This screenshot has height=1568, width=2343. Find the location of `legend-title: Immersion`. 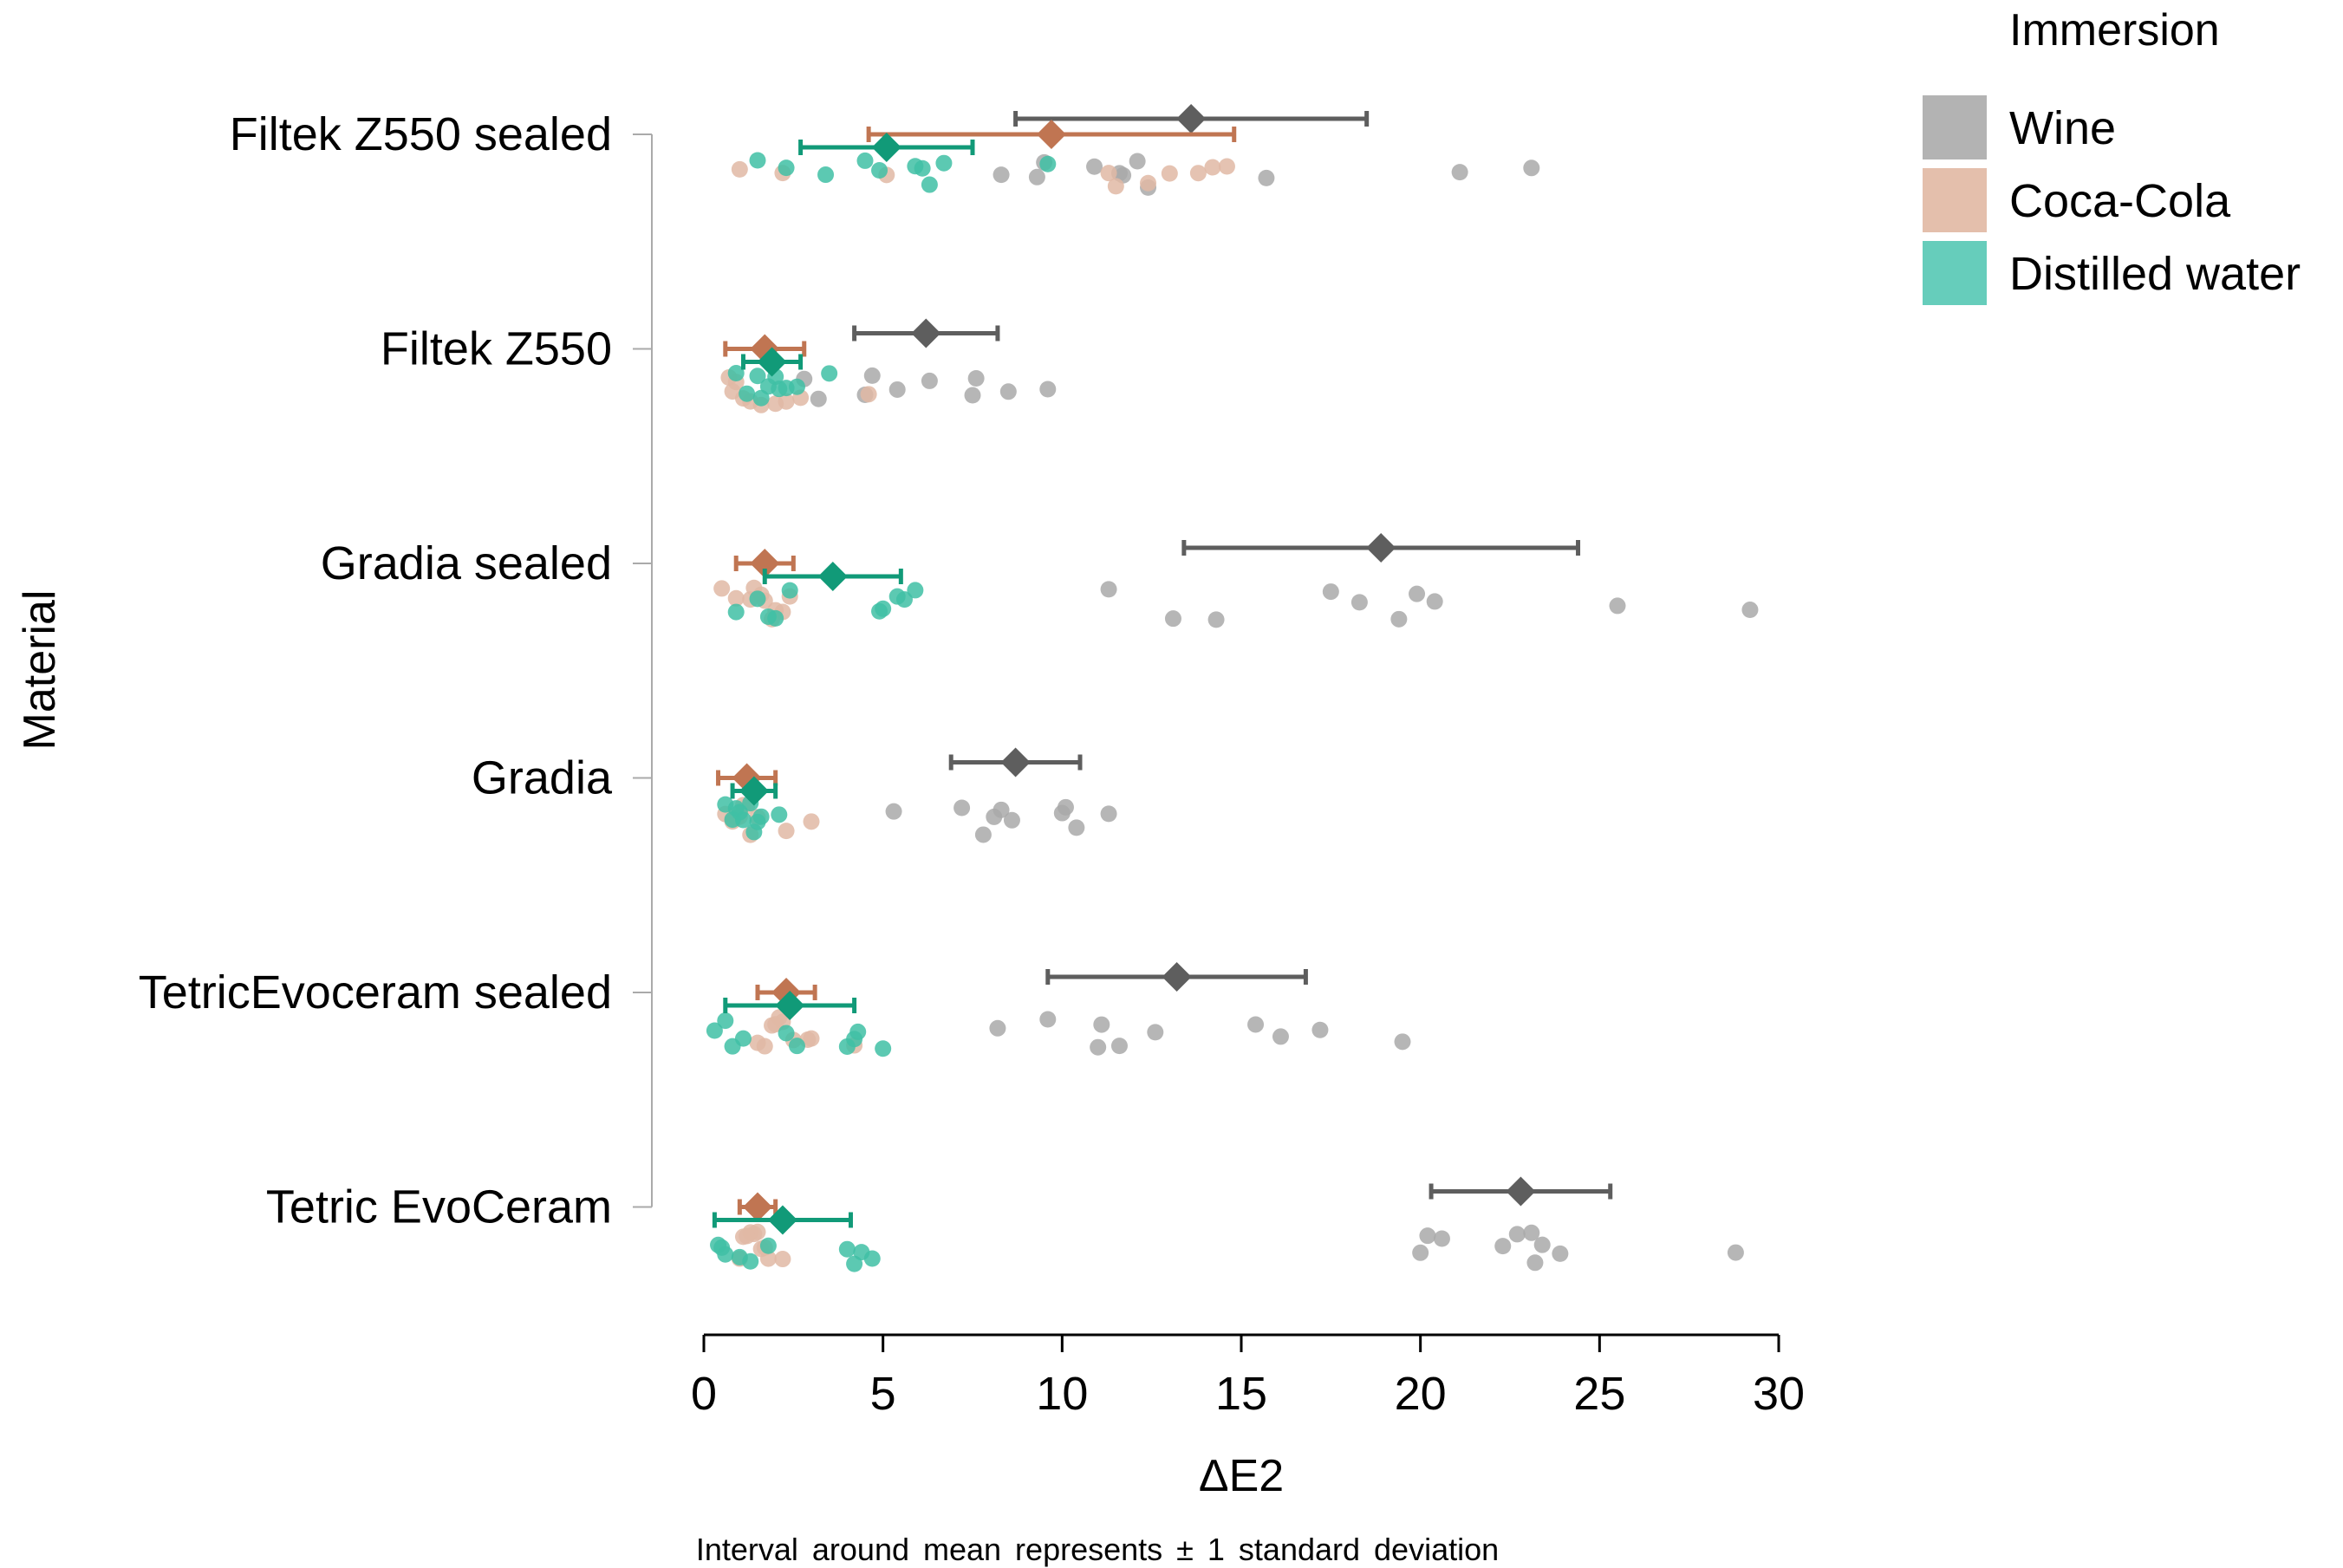

legend-title: Immersion is located at coordinates (2114, 30).